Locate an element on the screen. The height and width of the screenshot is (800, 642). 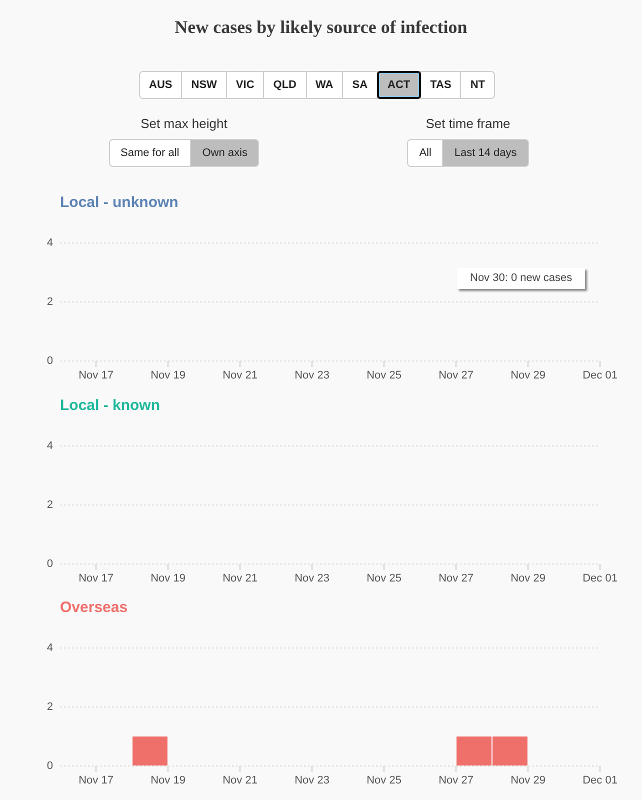
button: WA is located at coordinates (325, 85).